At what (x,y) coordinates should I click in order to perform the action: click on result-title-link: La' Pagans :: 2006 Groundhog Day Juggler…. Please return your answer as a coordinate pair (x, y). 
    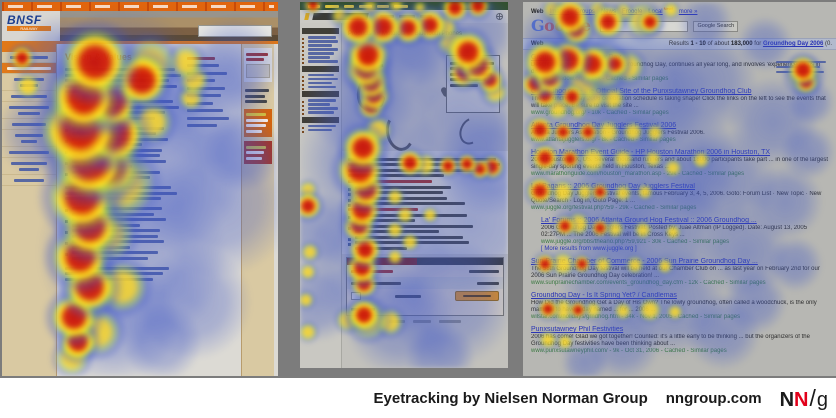
    Looking at the image, I should click on (613, 186).